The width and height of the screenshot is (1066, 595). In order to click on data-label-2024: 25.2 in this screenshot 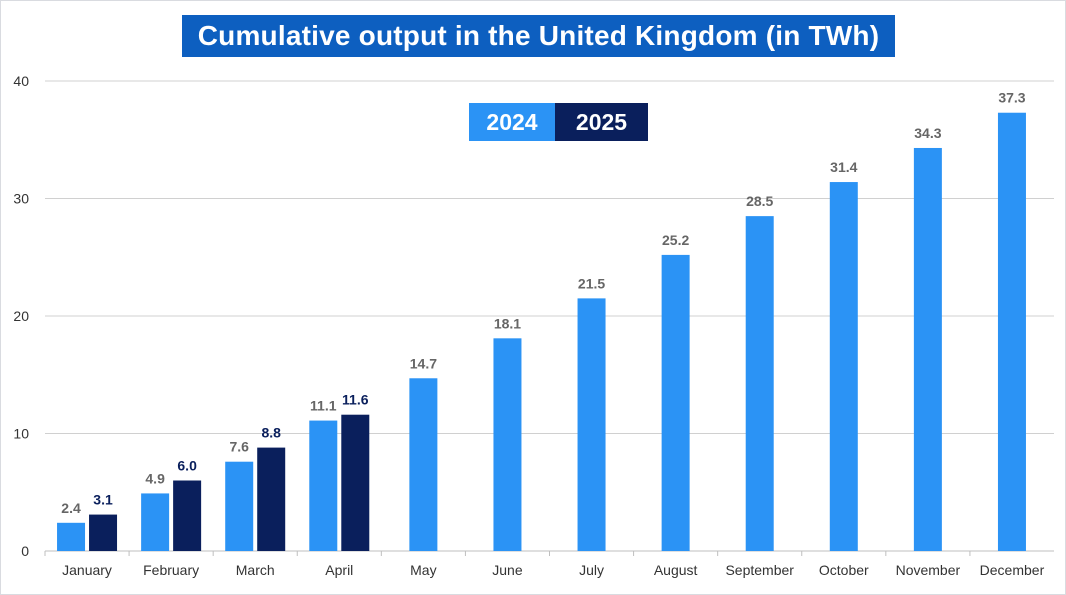, I will do `click(675, 240)`.